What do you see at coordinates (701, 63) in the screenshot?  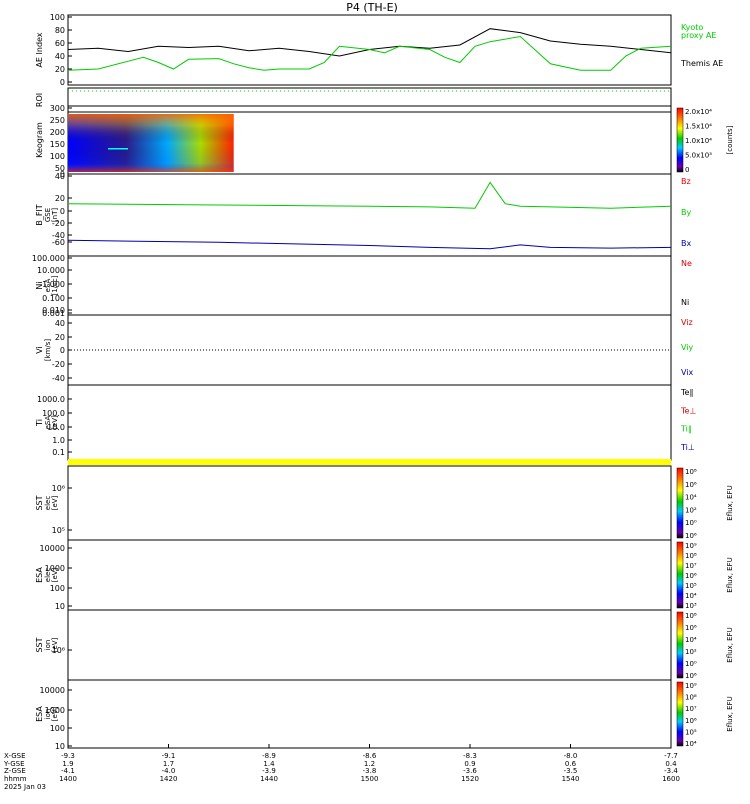 I see `legend-entry: Themis AE` at bounding box center [701, 63].